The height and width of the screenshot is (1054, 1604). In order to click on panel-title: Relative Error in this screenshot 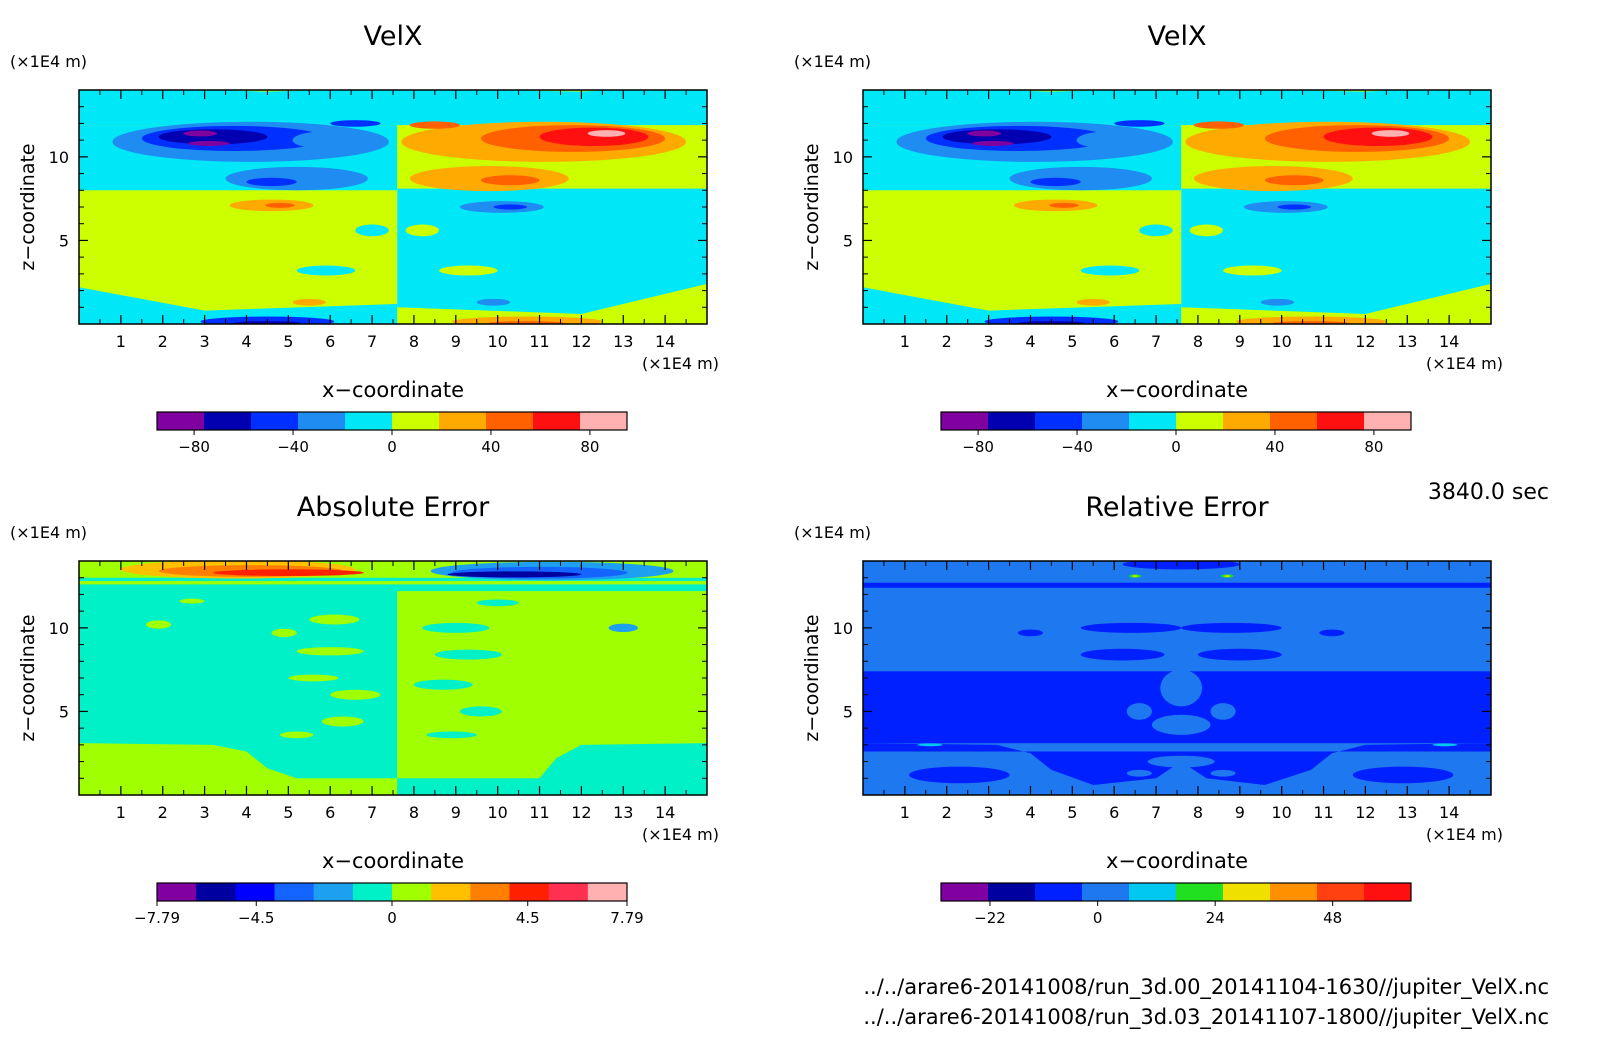, I will do `click(1177, 507)`.